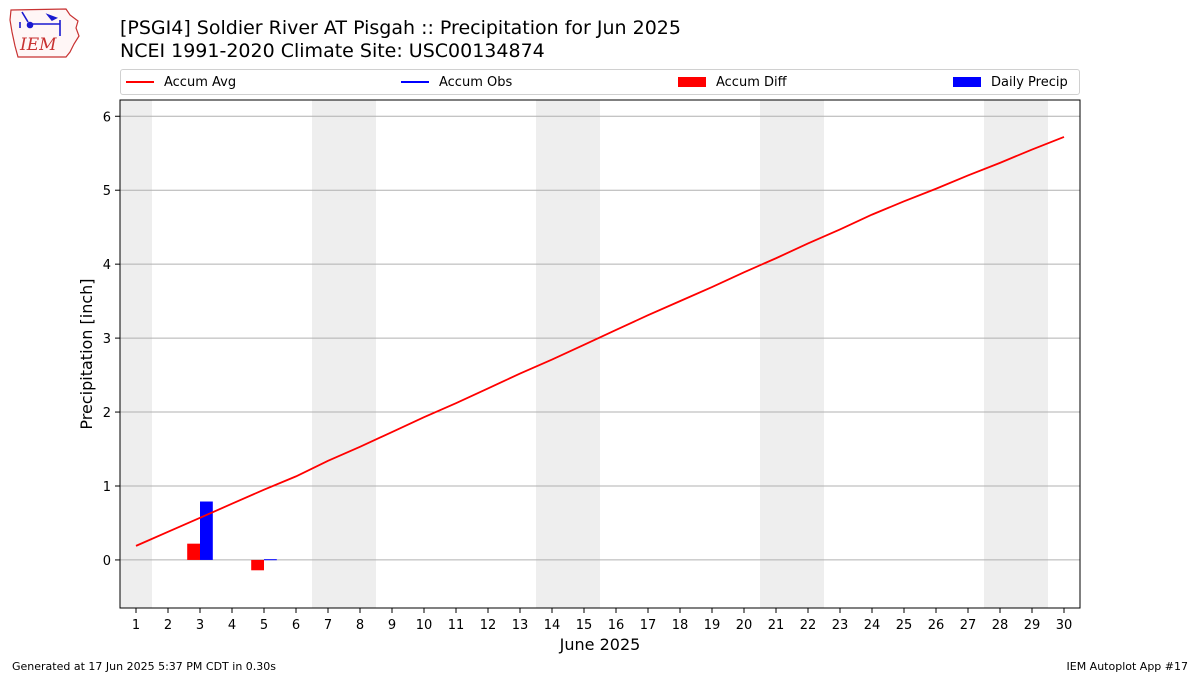 The width and height of the screenshot is (1200, 675). I want to click on x-tick-label: 15, so click(584, 625).